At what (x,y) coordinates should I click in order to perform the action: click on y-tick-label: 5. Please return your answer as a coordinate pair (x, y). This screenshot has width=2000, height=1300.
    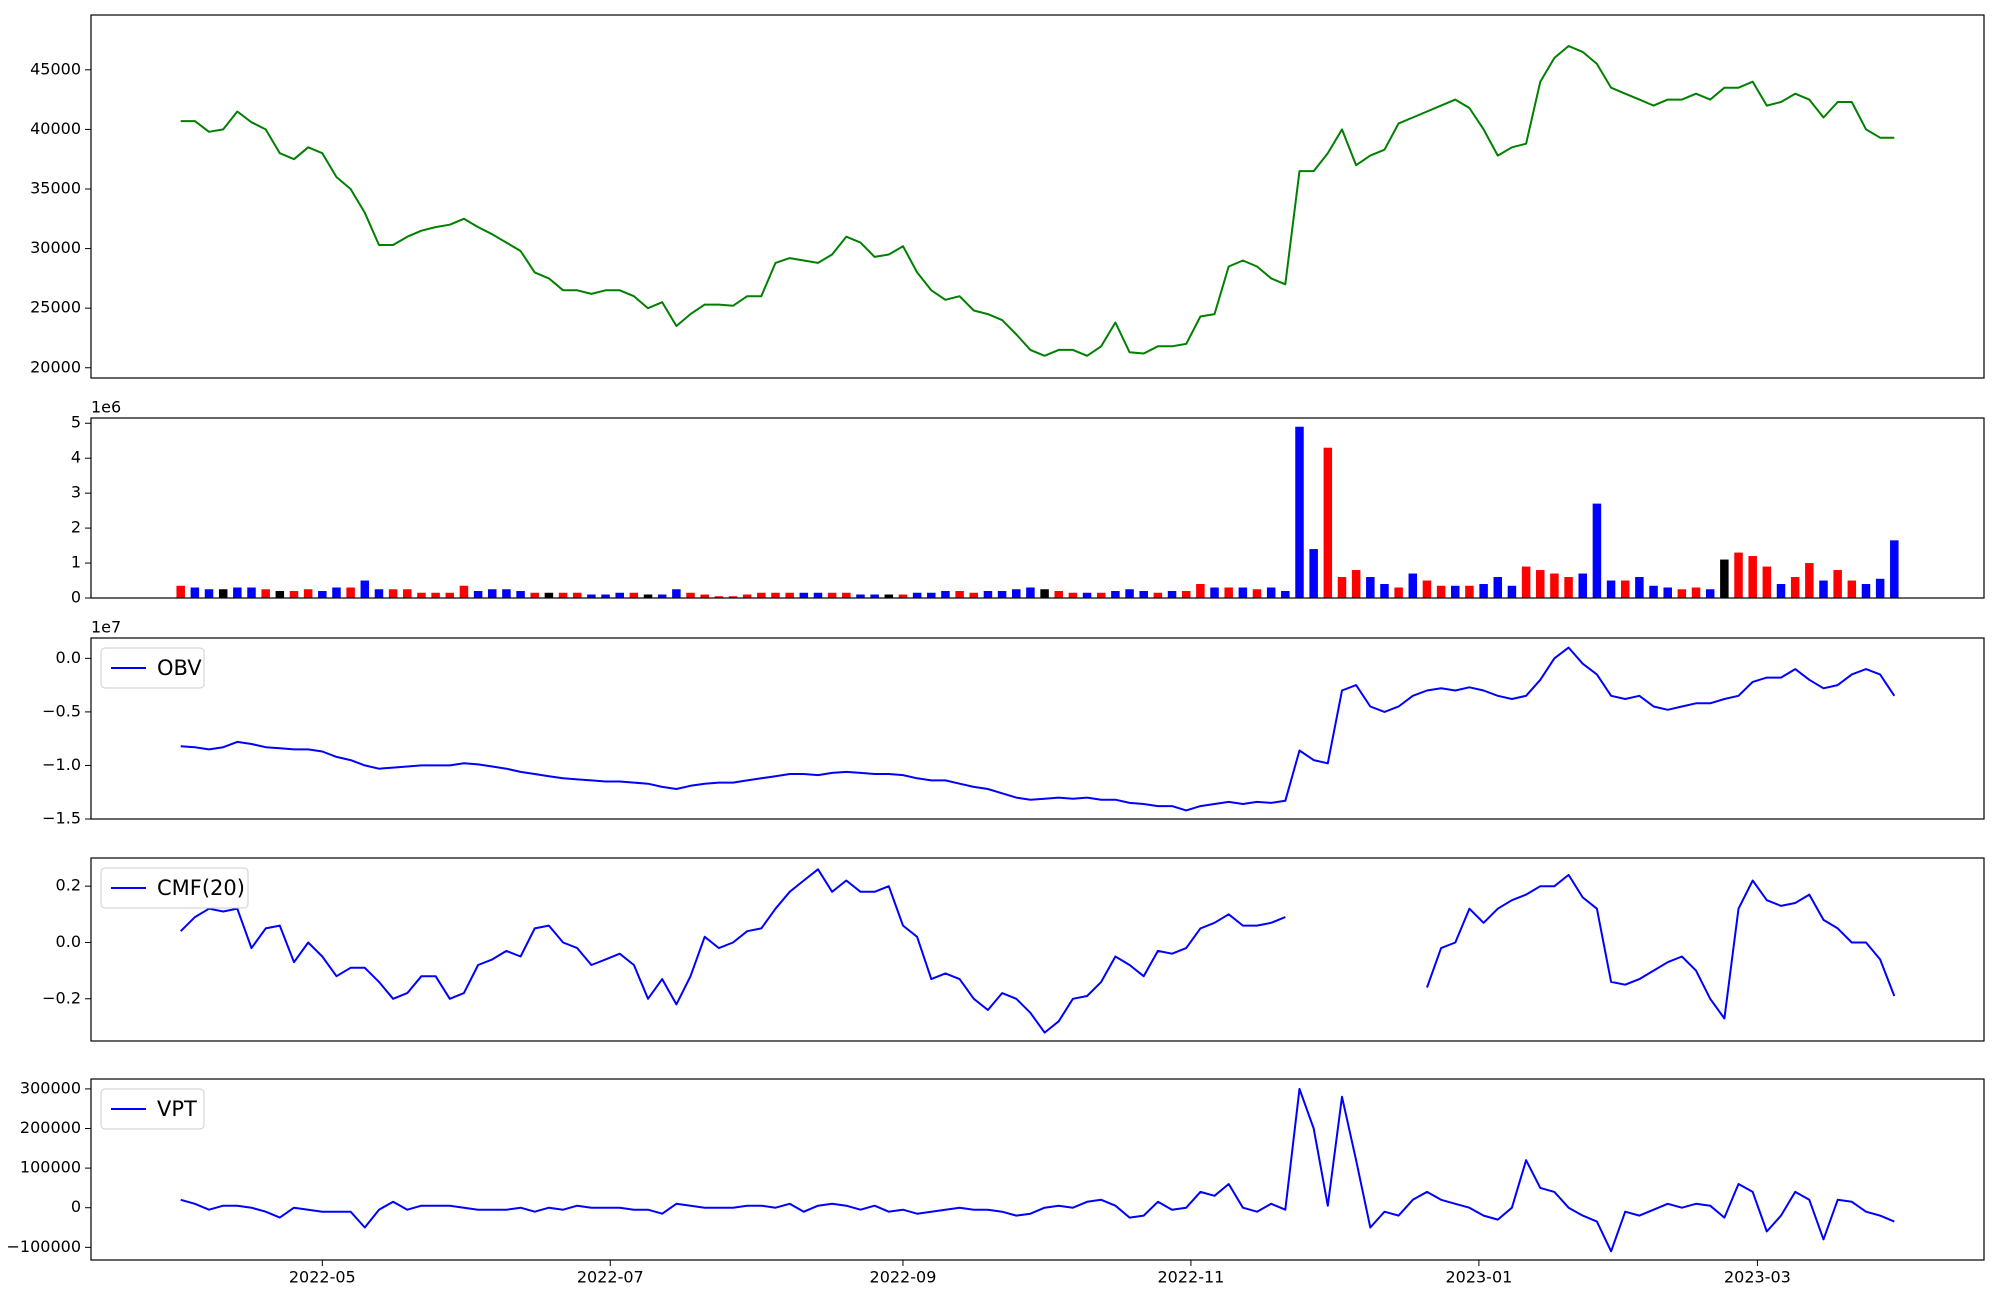
    Looking at the image, I should click on (76, 422).